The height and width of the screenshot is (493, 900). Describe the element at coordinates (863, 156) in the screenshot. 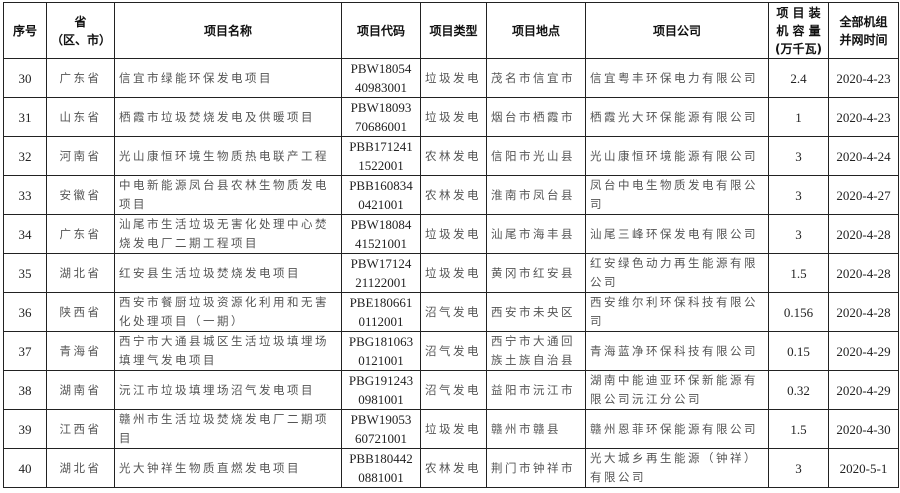

I see `grid-date-cell: 2020-4-24` at that location.